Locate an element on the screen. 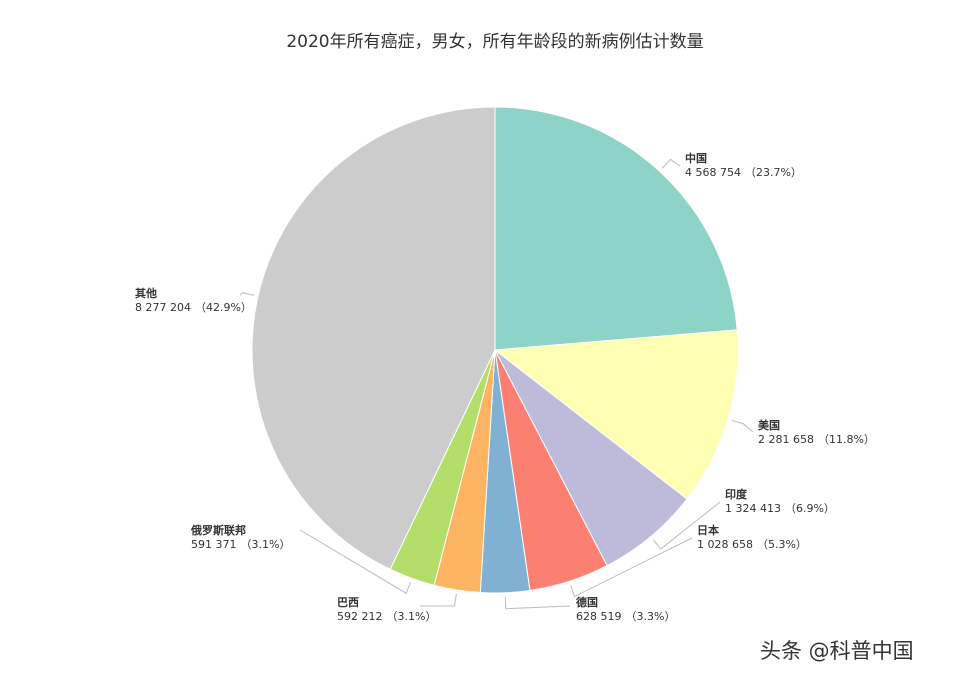 The width and height of the screenshot is (956, 683). slice-value: 8 277 204 （42.9%） is located at coordinates (193, 307).